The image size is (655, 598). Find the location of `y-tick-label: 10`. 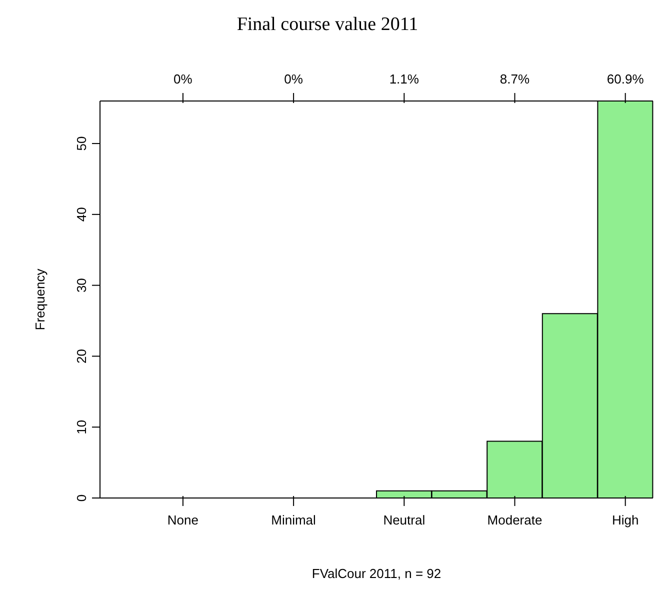

y-tick-label: 10 is located at coordinates (81, 427).